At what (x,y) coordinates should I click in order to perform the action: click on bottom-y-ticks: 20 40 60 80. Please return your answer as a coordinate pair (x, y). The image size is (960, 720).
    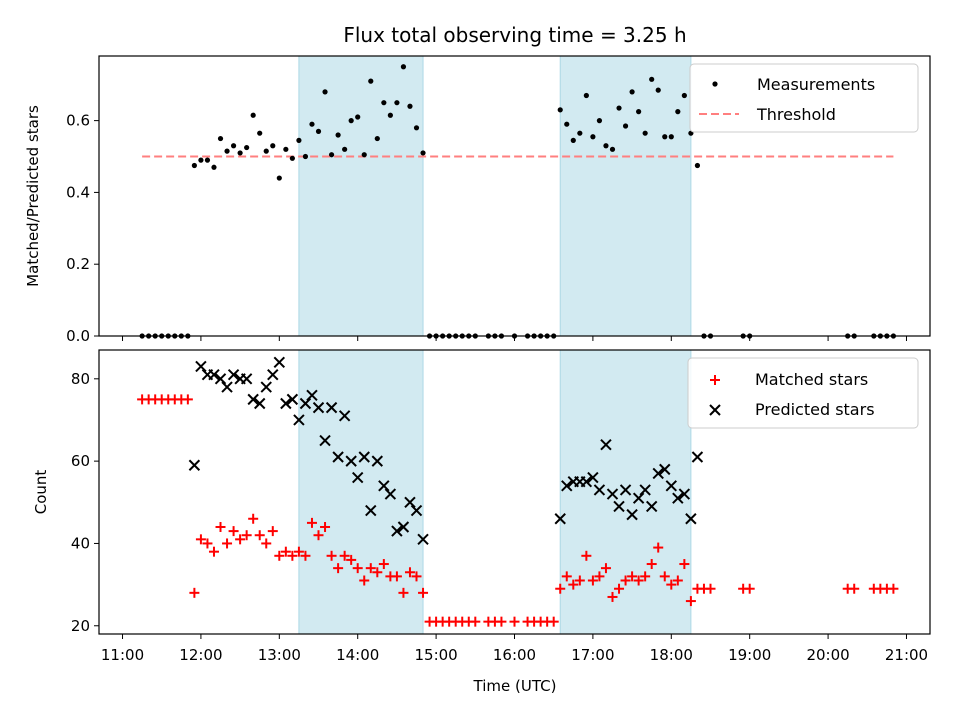
    Looking at the image, I should click on (85, 502).